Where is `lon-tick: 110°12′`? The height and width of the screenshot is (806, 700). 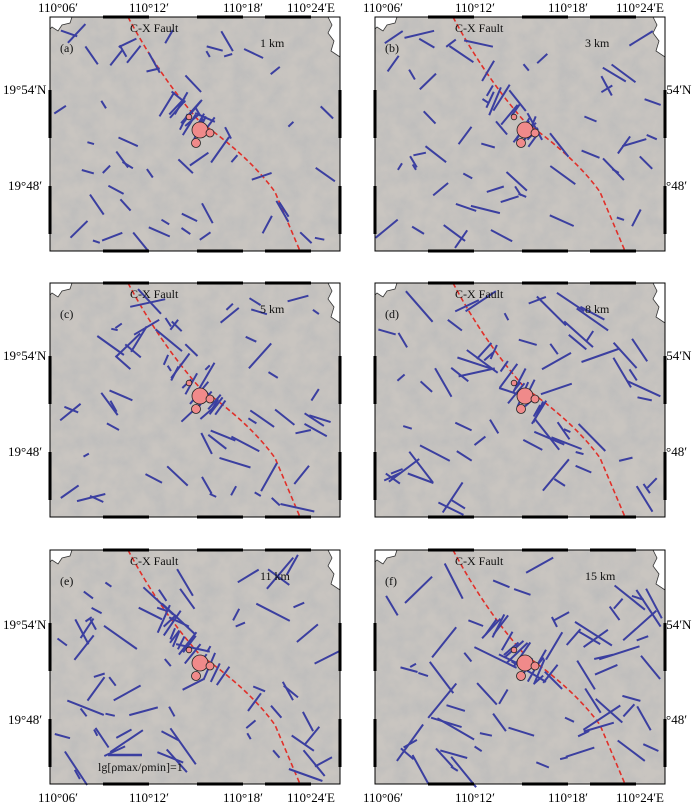
lon-tick: 110°12′ is located at coordinates (149, 7).